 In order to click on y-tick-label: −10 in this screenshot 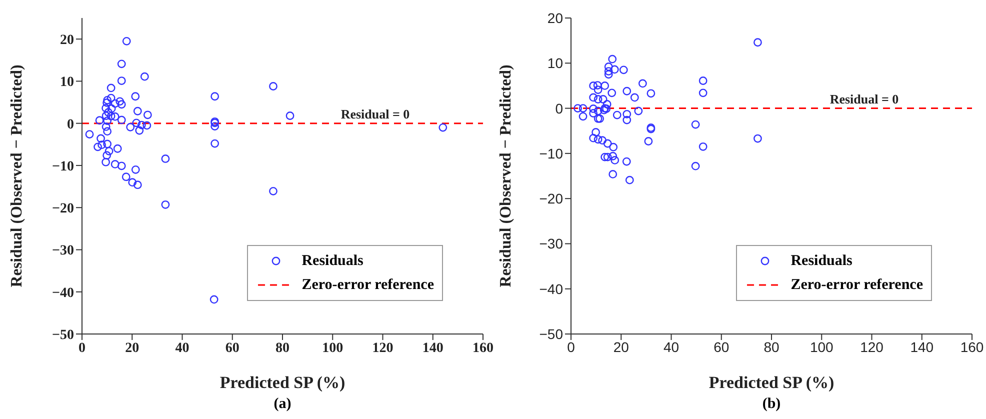, I will do `click(551, 153)`.